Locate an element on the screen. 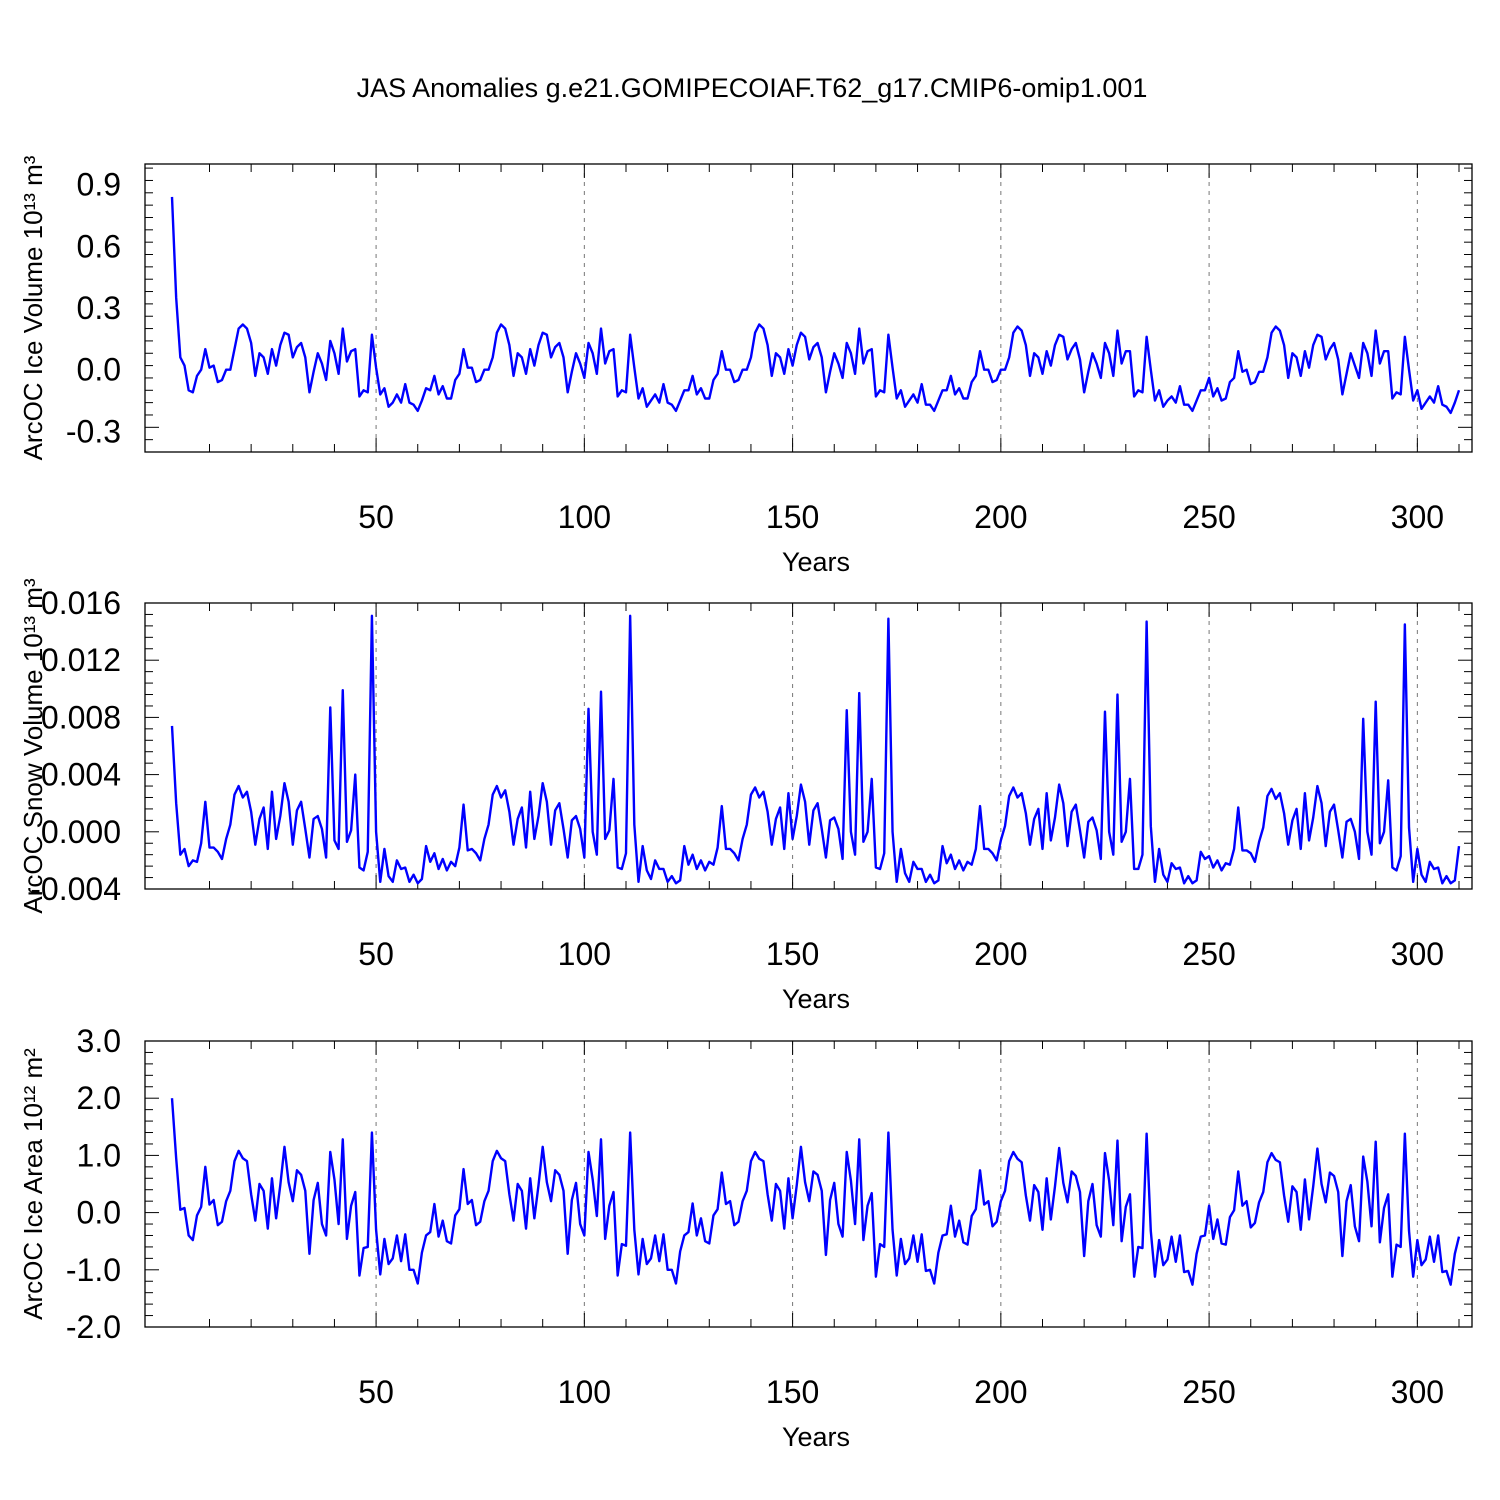 This screenshot has height=1500, width=1500. y-tick-label: -0.3 is located at coordinates (93, 431).